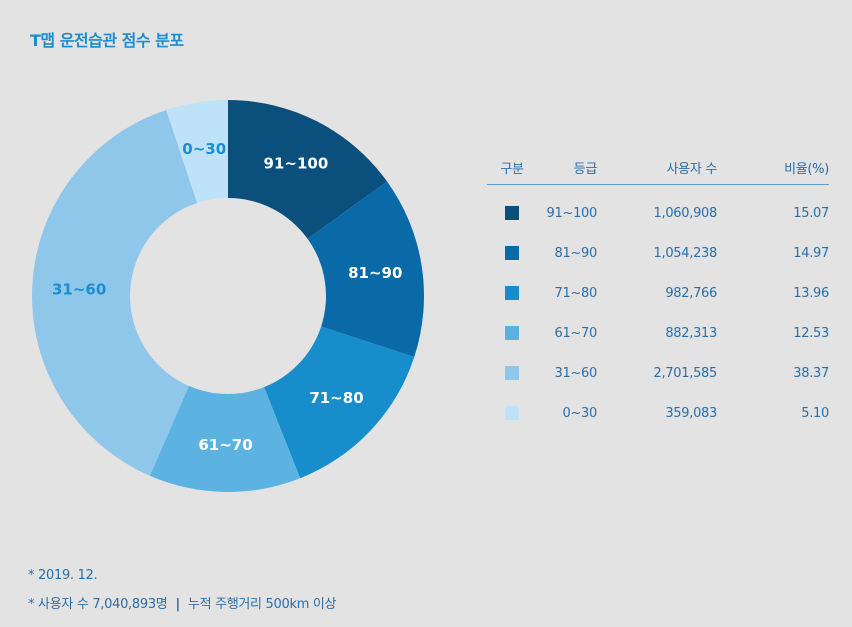  I want to click on donut-label-81-90: 81~90, so click(375, 273).